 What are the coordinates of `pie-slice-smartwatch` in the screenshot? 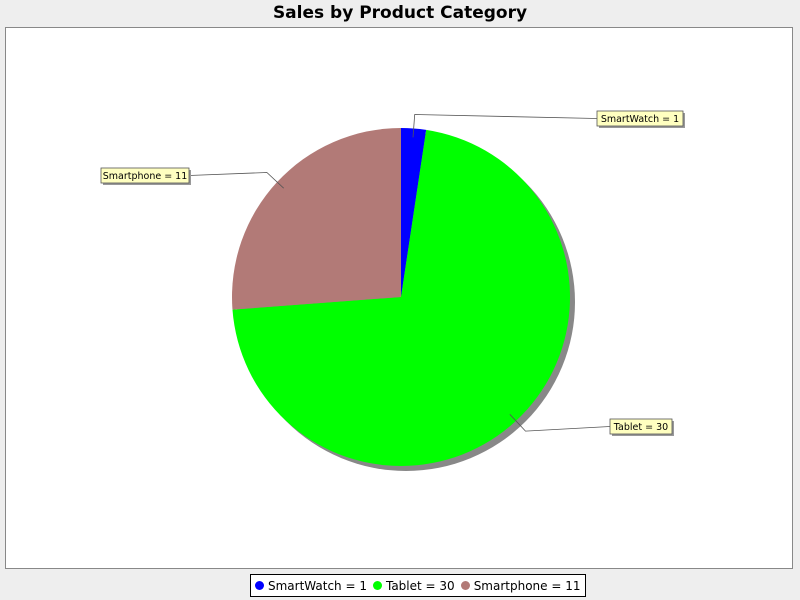 It's located at (414, 212).